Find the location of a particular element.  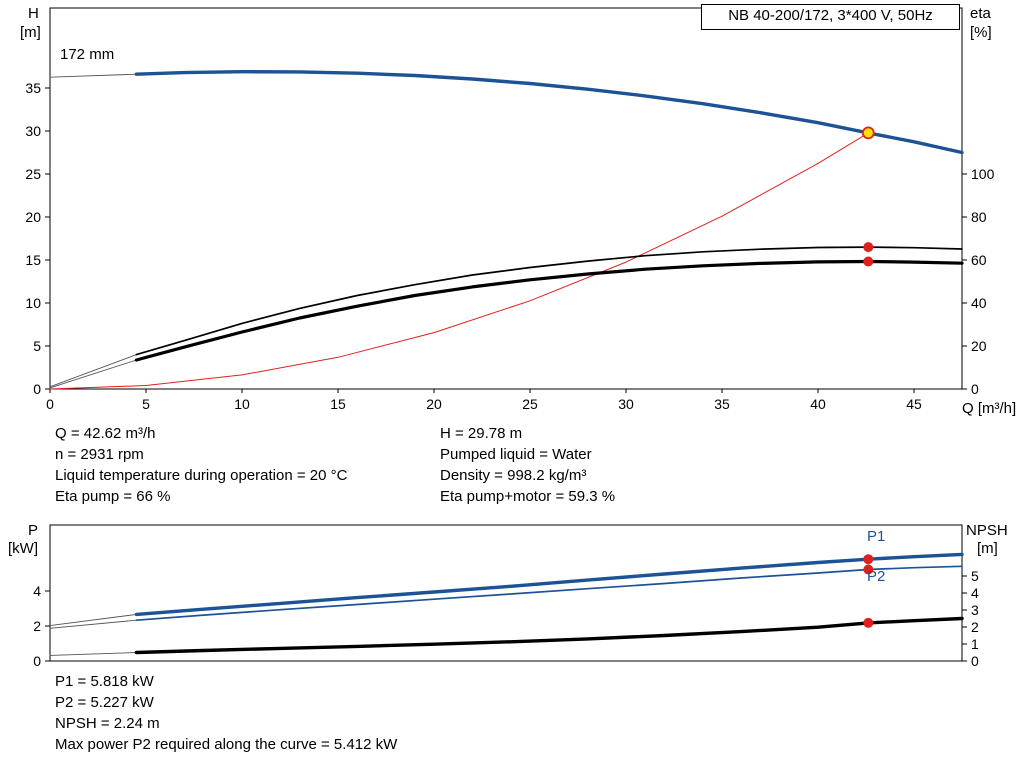

impeller-diameter-label: 172 mm is located at coordinates (87, 54).